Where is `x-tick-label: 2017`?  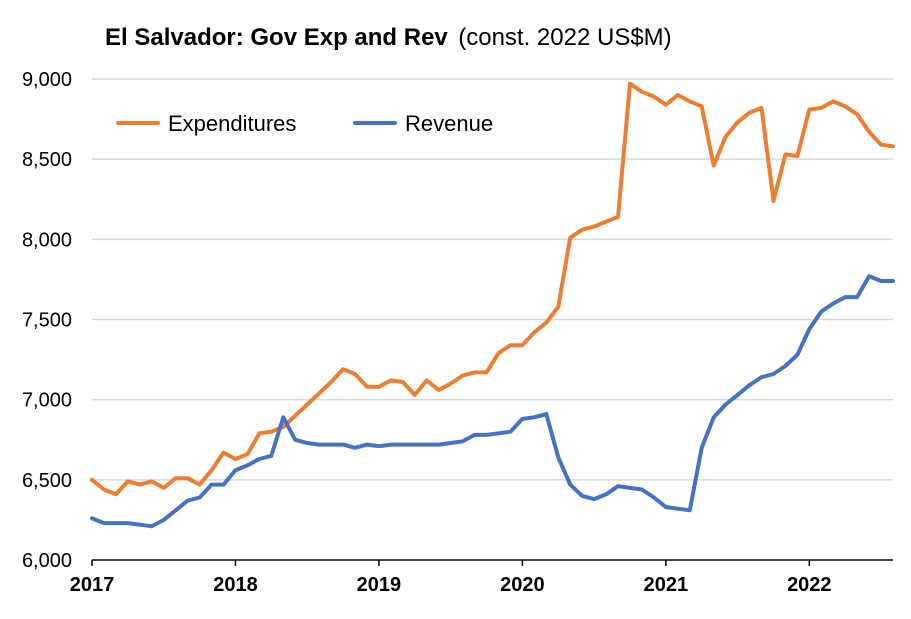
x-tick-label: 2017 is located at coordinates (92, 585).